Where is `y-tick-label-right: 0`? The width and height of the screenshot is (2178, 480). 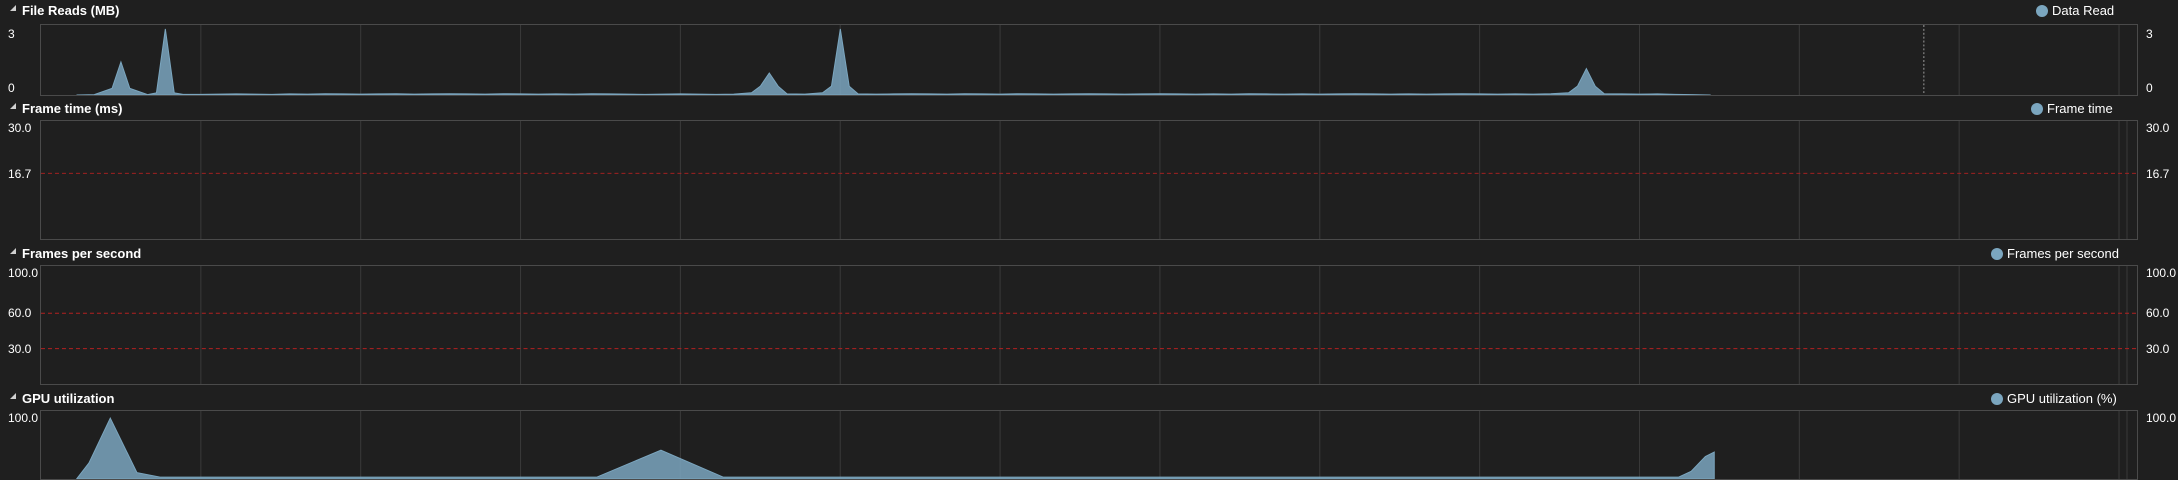 y-tick-label-right: 0 is located at coordinates (2149, 88).